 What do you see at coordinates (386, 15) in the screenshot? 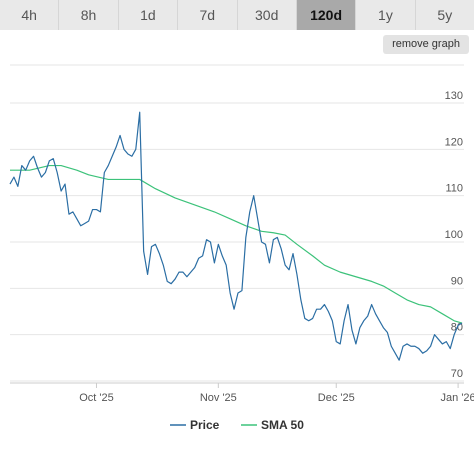
I see `tab-1y: 1y` at bounding box center [386, 15].